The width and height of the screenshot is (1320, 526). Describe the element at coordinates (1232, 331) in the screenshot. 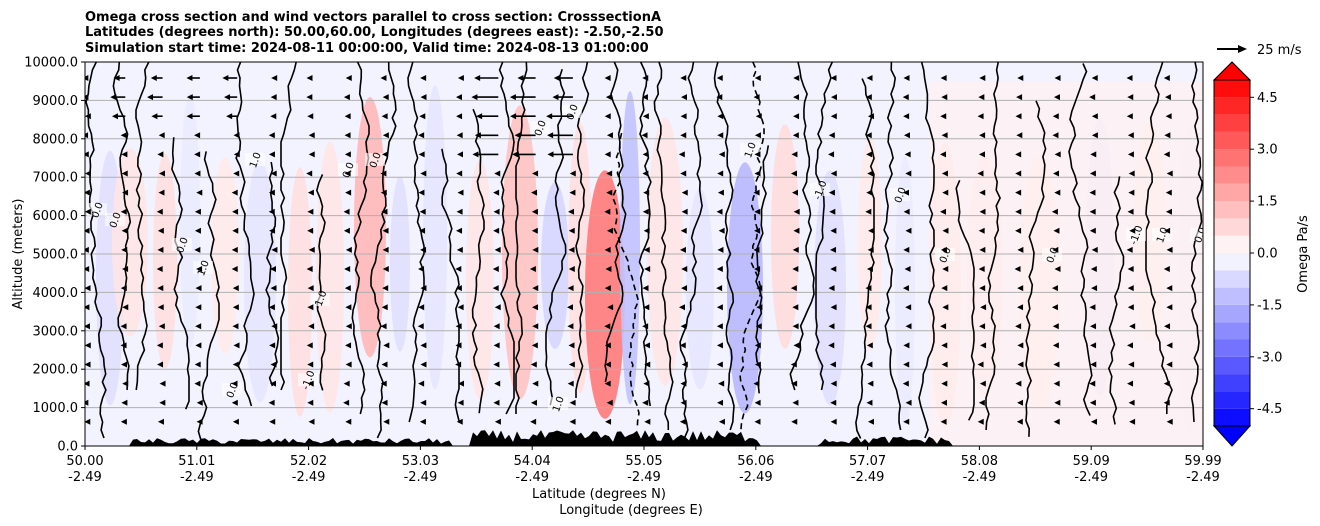

I see `colorbar-band` at that location.